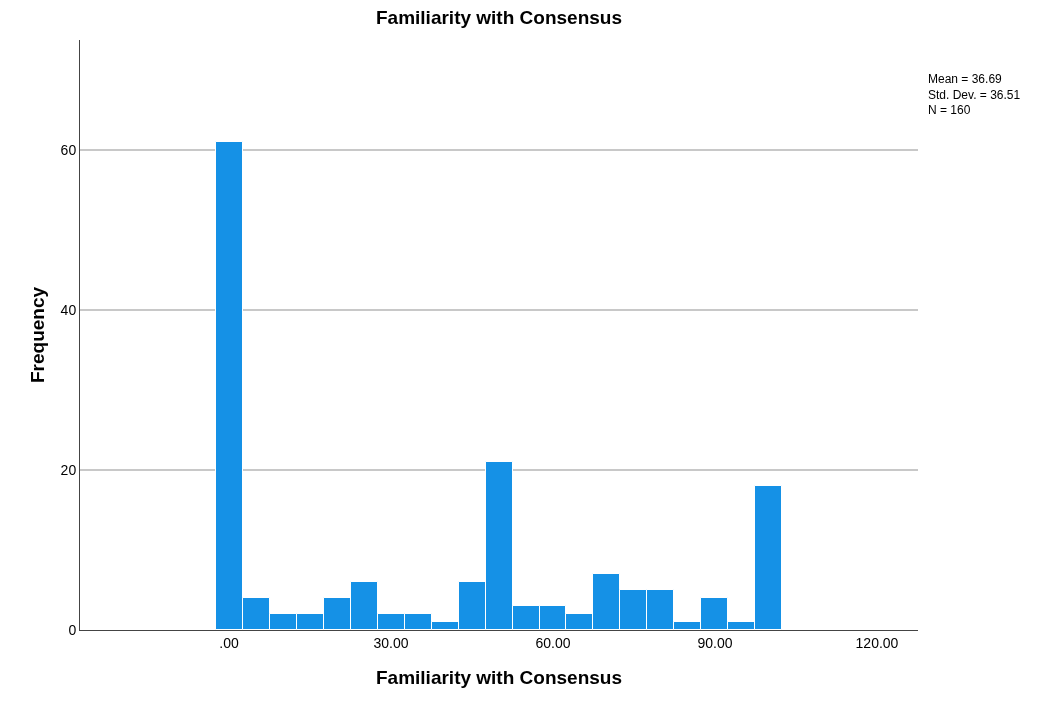 The height and width of the screenshot is (706, 1054). What do you see at coordinates (68, 469) in the screenshot?
I see `y-tick-label: 20` at bounding box center [68, 469].